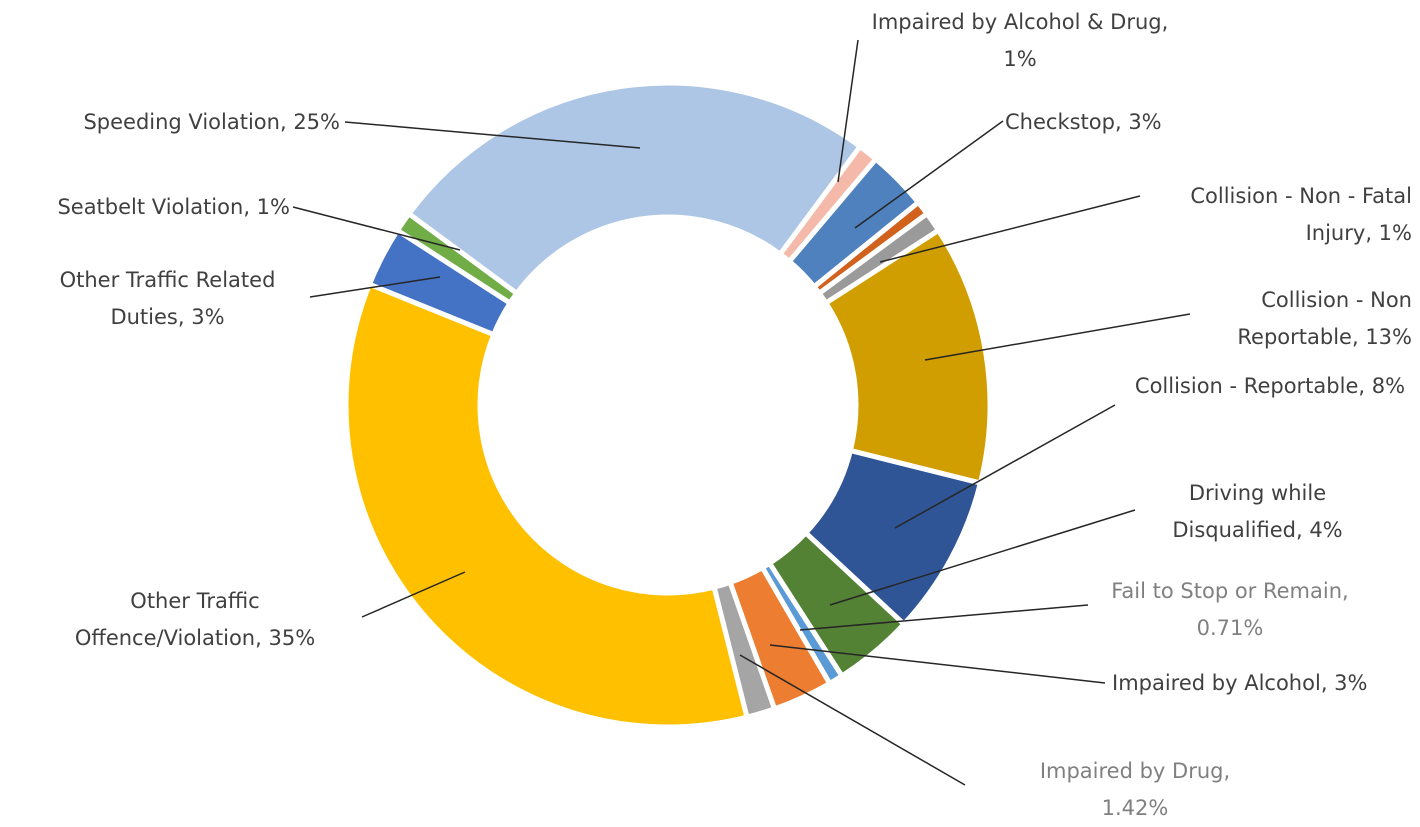 This screenshot has height=827, width=1420. Describe the element at coordinates (1135, 808) in the screenshot. I see `value-label: 1.42%` at that location.